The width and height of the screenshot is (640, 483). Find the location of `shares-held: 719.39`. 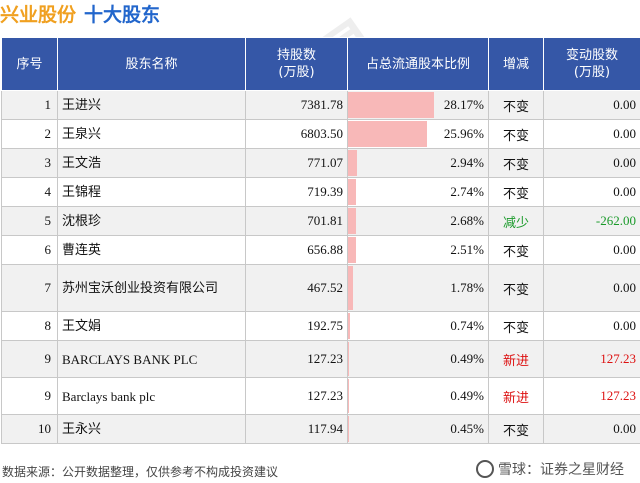

shares-held: 719.39 is located at coordinates (296, 192).